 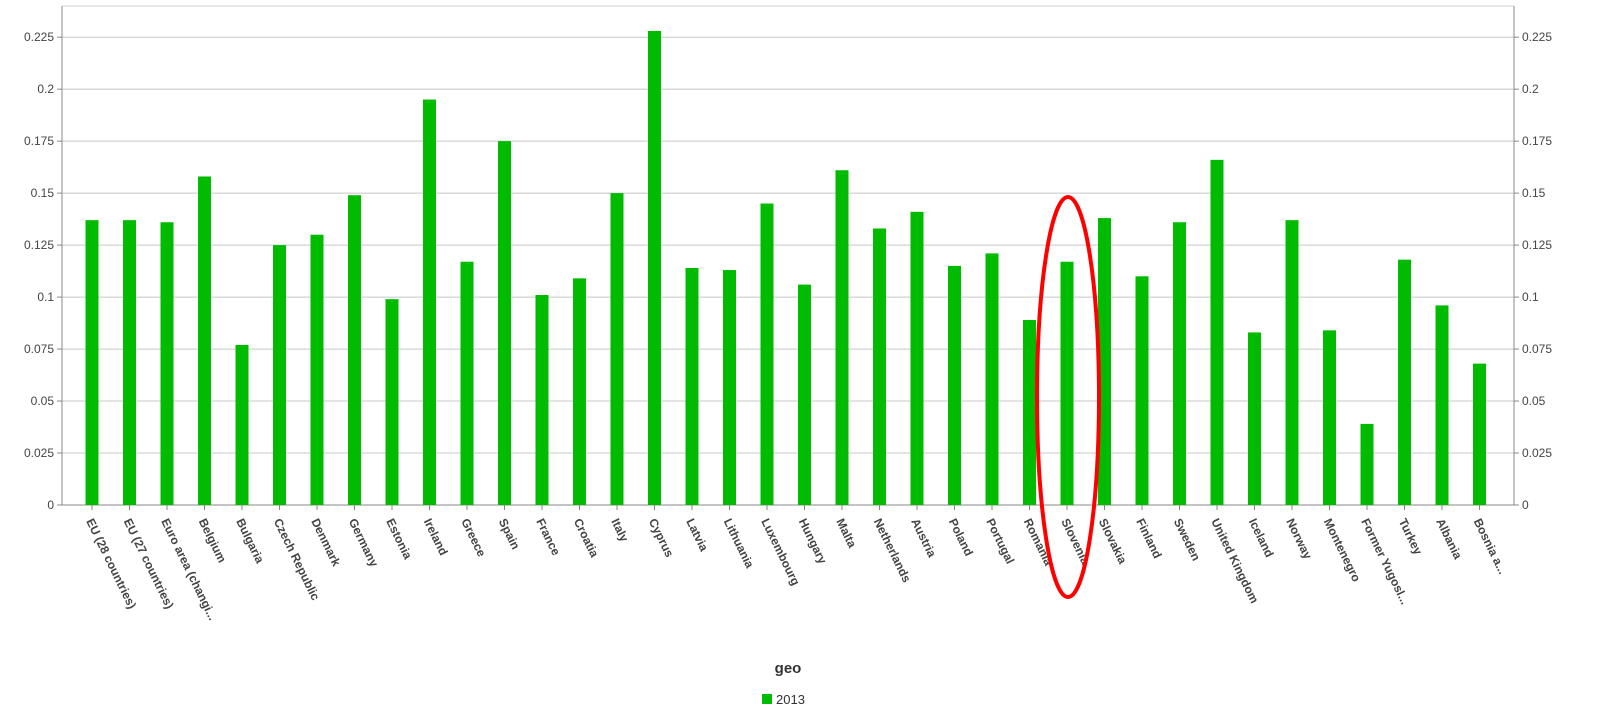 I want to click on x-tick-label: Denmark, so click(x=325, y=542).